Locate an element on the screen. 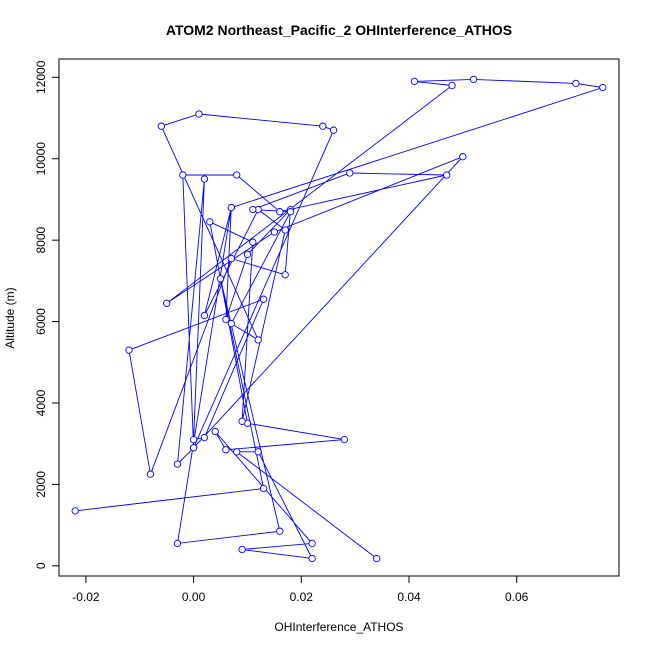  x-axis-label: OHInterference_ATHOS is located at coordinates (338, 627).